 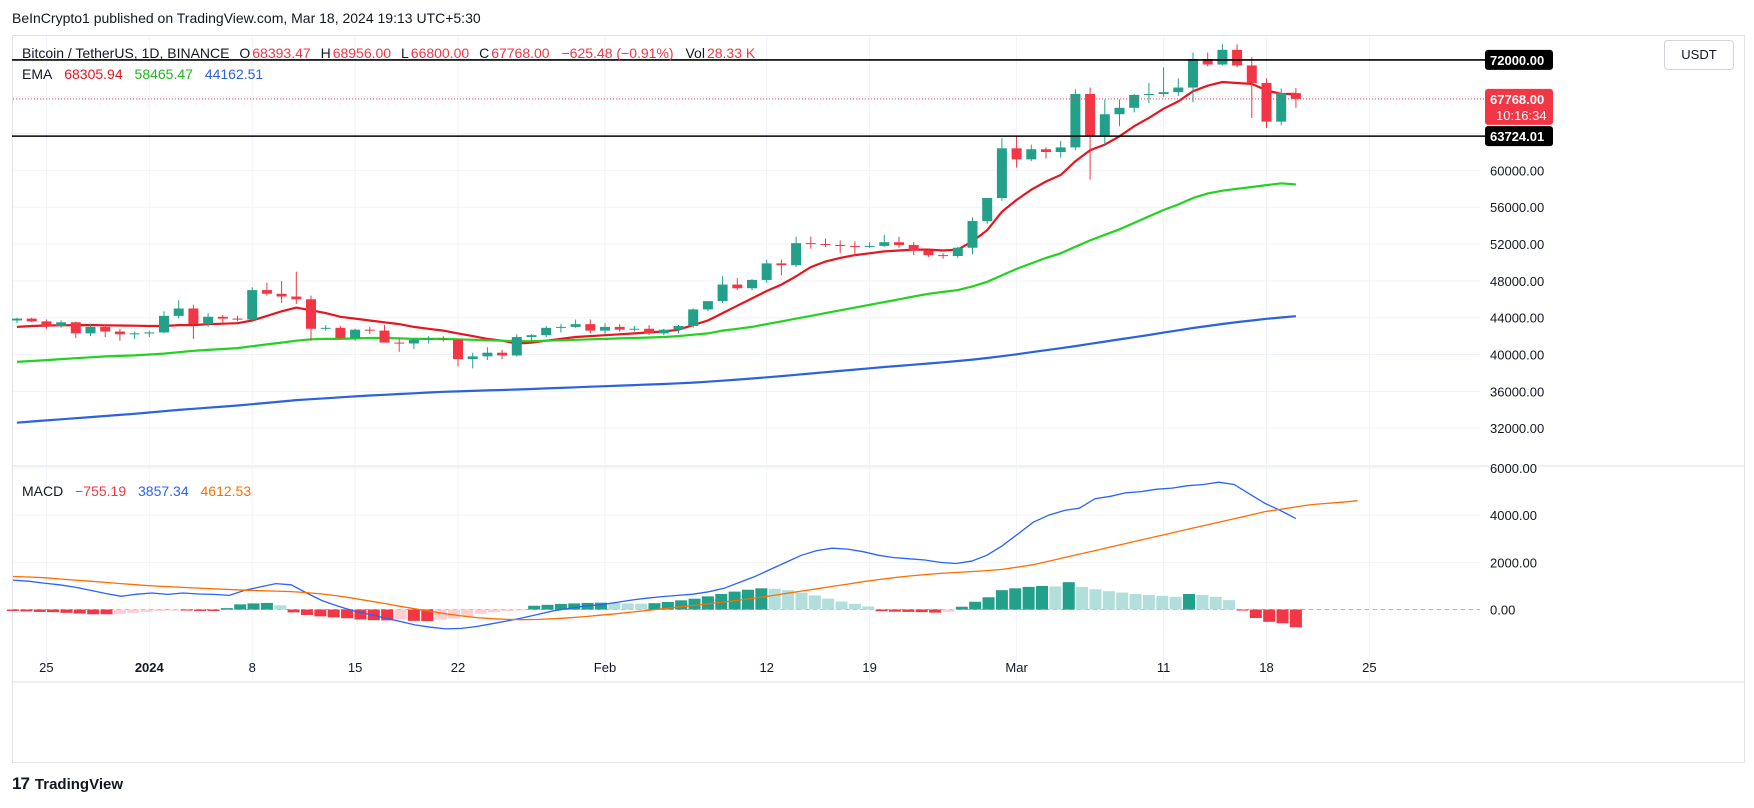 I want to click on key-level-label: 72000.00, so click(x=1517, y=60).